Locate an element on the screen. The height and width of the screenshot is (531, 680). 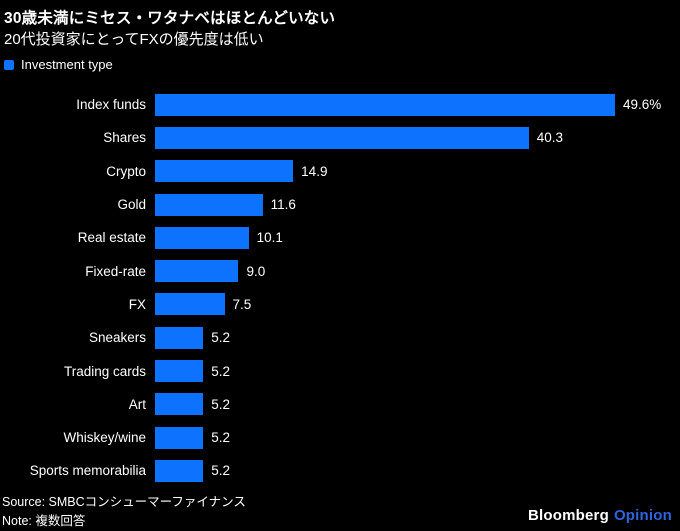
bar-track: 9.0 is located at coordinates (417, 271).